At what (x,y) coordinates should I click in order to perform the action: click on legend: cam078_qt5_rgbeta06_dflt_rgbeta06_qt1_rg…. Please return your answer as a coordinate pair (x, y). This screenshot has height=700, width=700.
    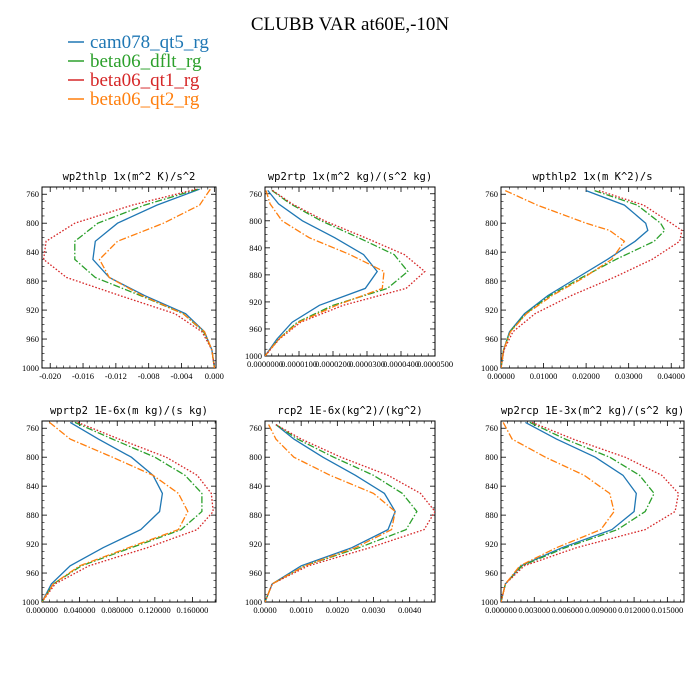
    Looking at the image, I should click on (138, 71).